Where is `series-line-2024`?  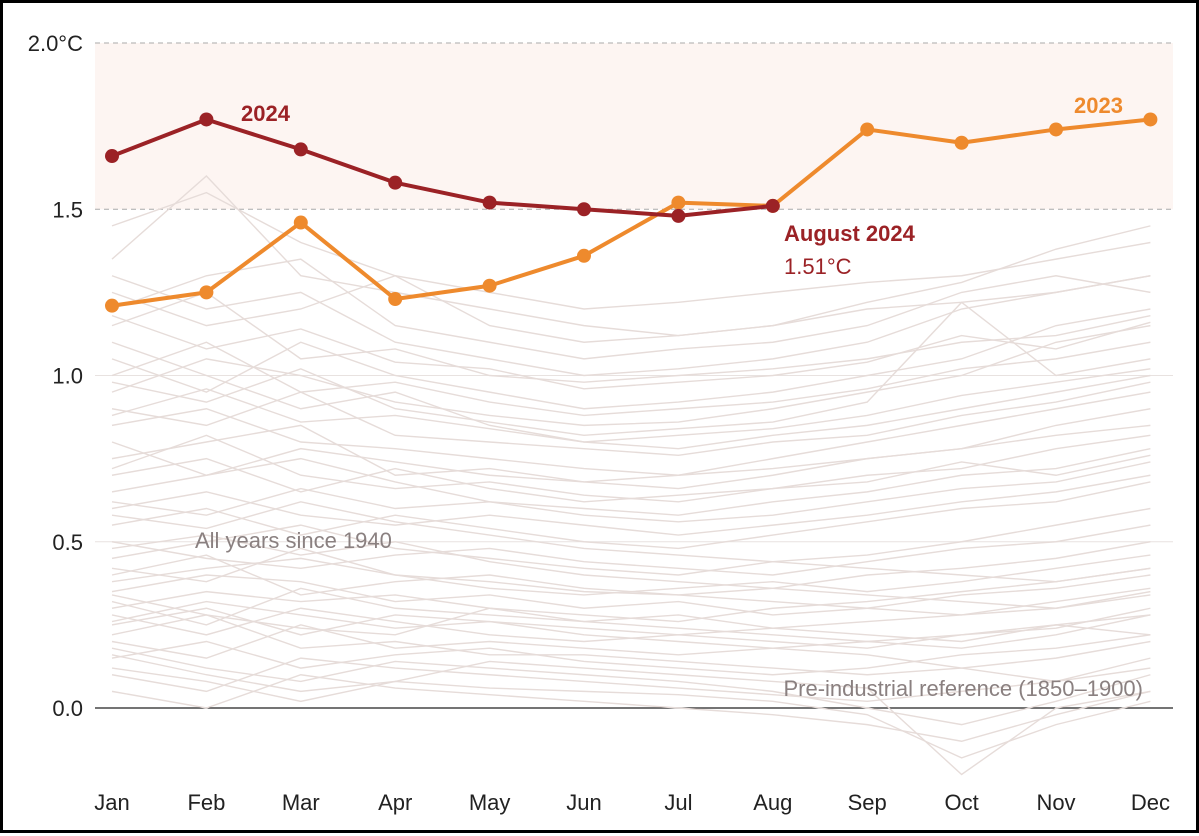 series-line-2024 is located at coordinates (442, 167).